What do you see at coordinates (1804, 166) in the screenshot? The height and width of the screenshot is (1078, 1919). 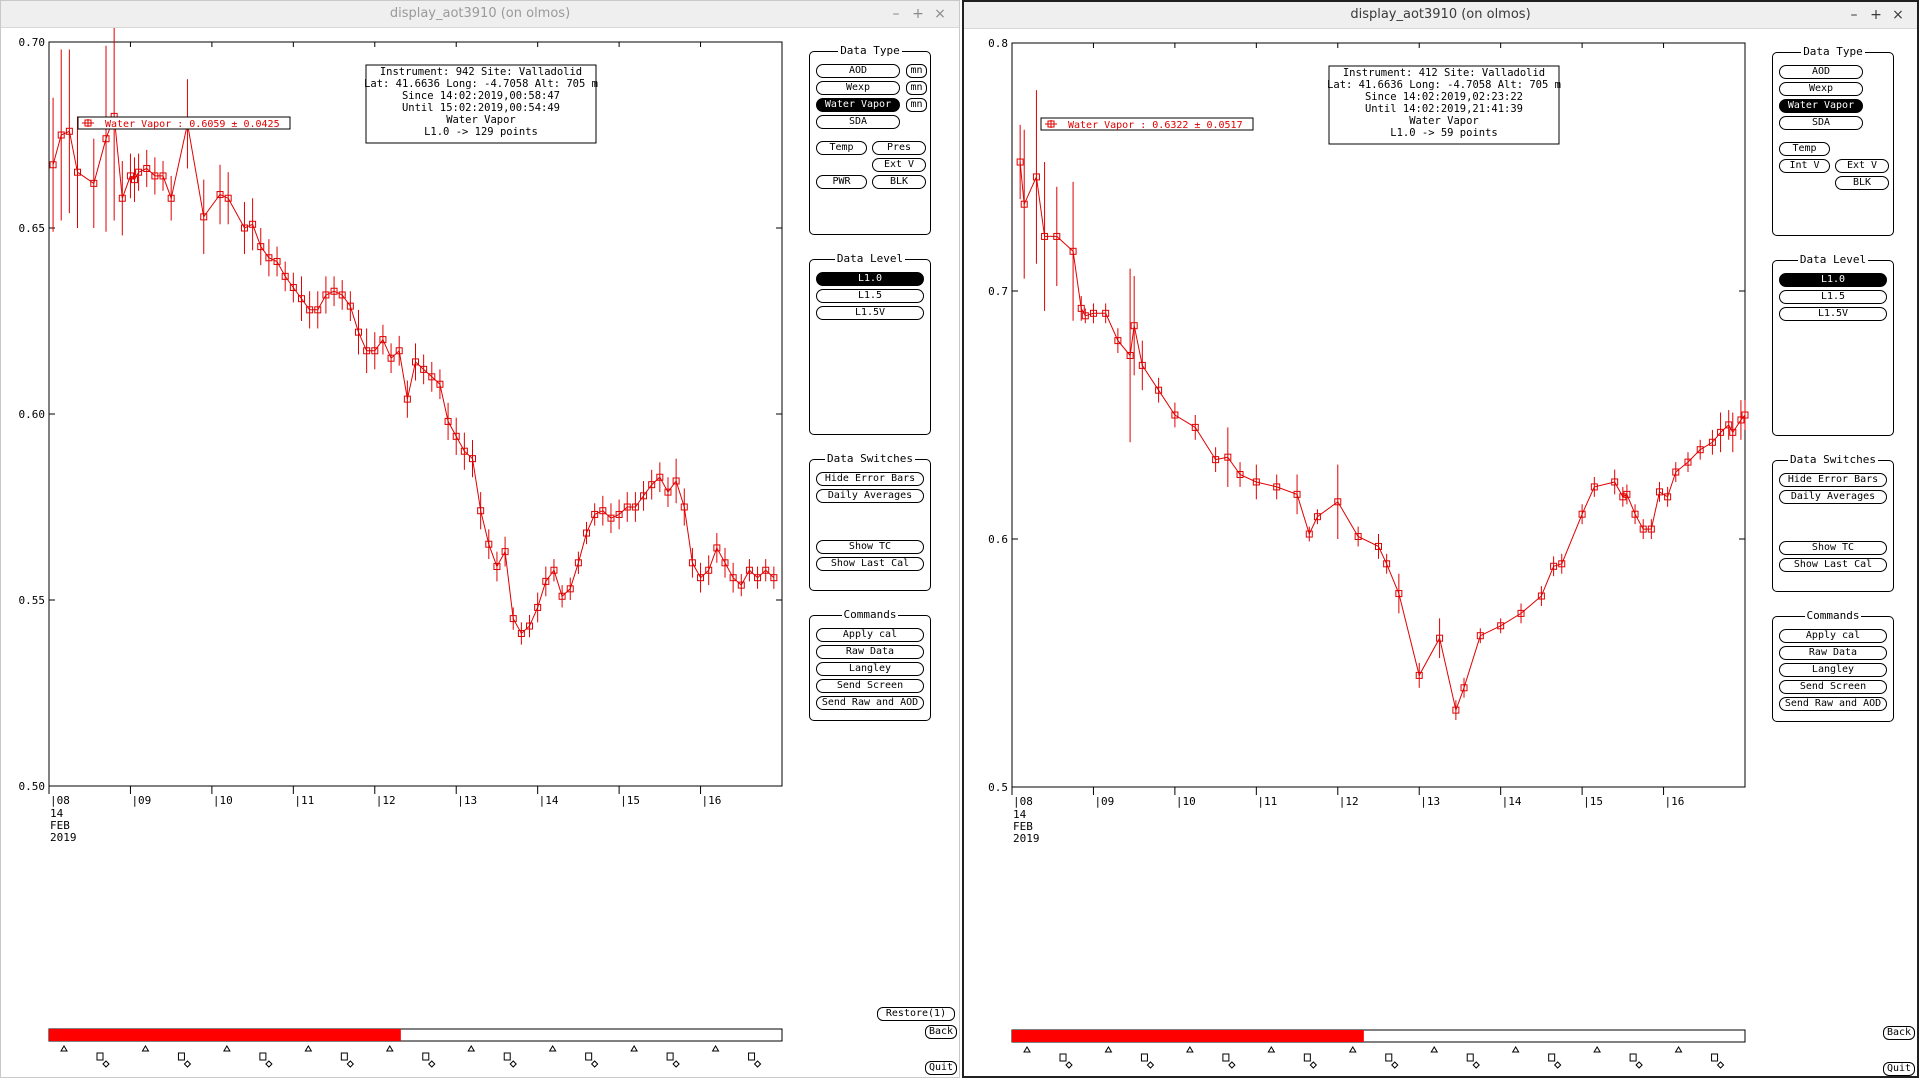 I see `int-v-button: Int V` at bounding box center [1804, 166].